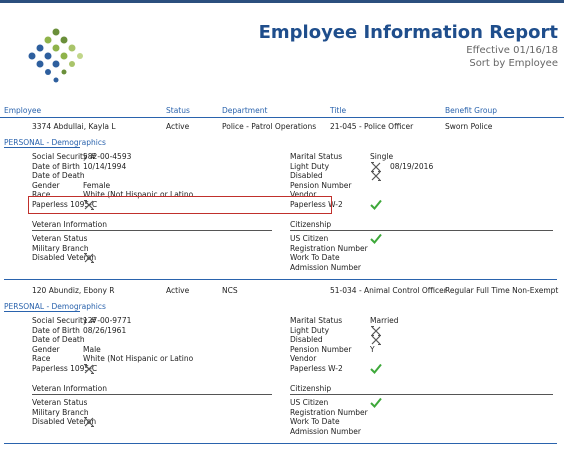 The width and height of the screenshot is (564, 453). What do you see at coordinates (471, 110) in the screenshot?
I see `column-header: Benefit Group` at bounding box center [471, 110].